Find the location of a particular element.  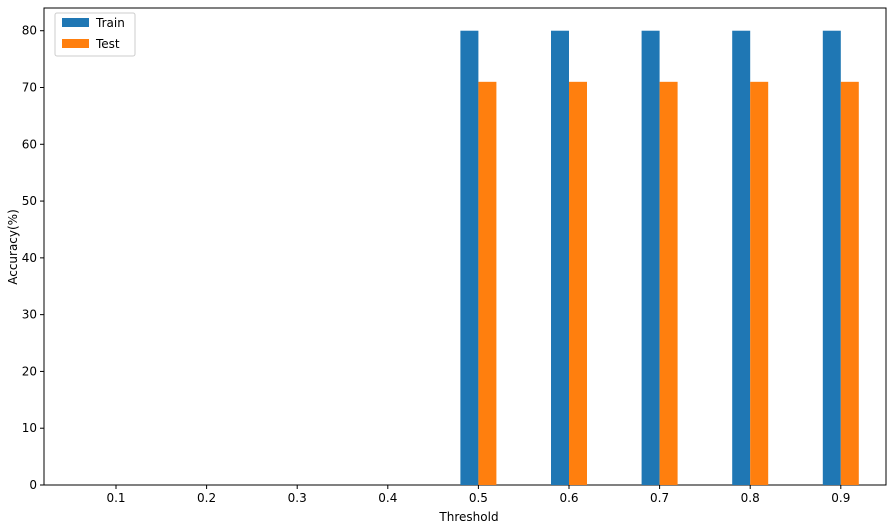

y-tick-label: 50 is located at coordinates (29, 201).